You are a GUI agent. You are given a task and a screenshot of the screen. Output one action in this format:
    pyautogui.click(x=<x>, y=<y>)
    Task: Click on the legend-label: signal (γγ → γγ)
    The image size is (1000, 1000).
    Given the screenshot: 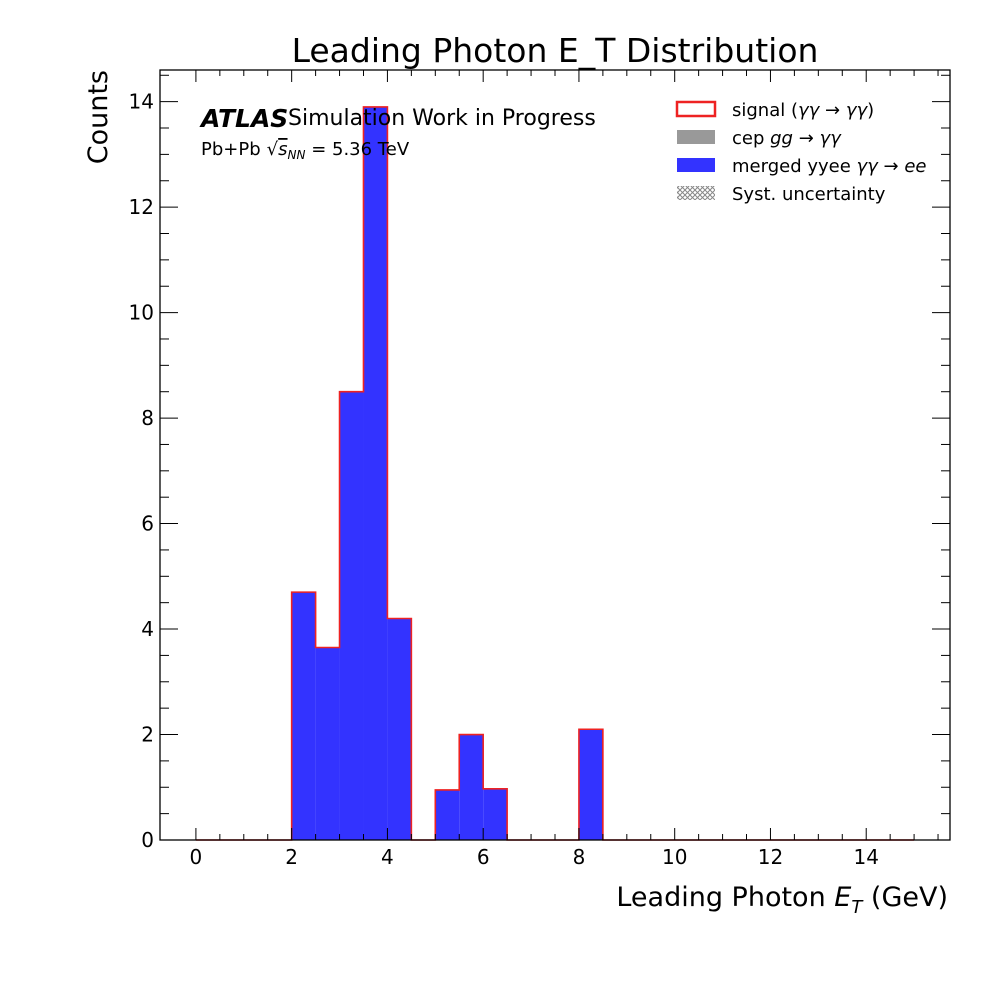 What is the action you would take?
    pyautogui.click(x=803, y=110)
    